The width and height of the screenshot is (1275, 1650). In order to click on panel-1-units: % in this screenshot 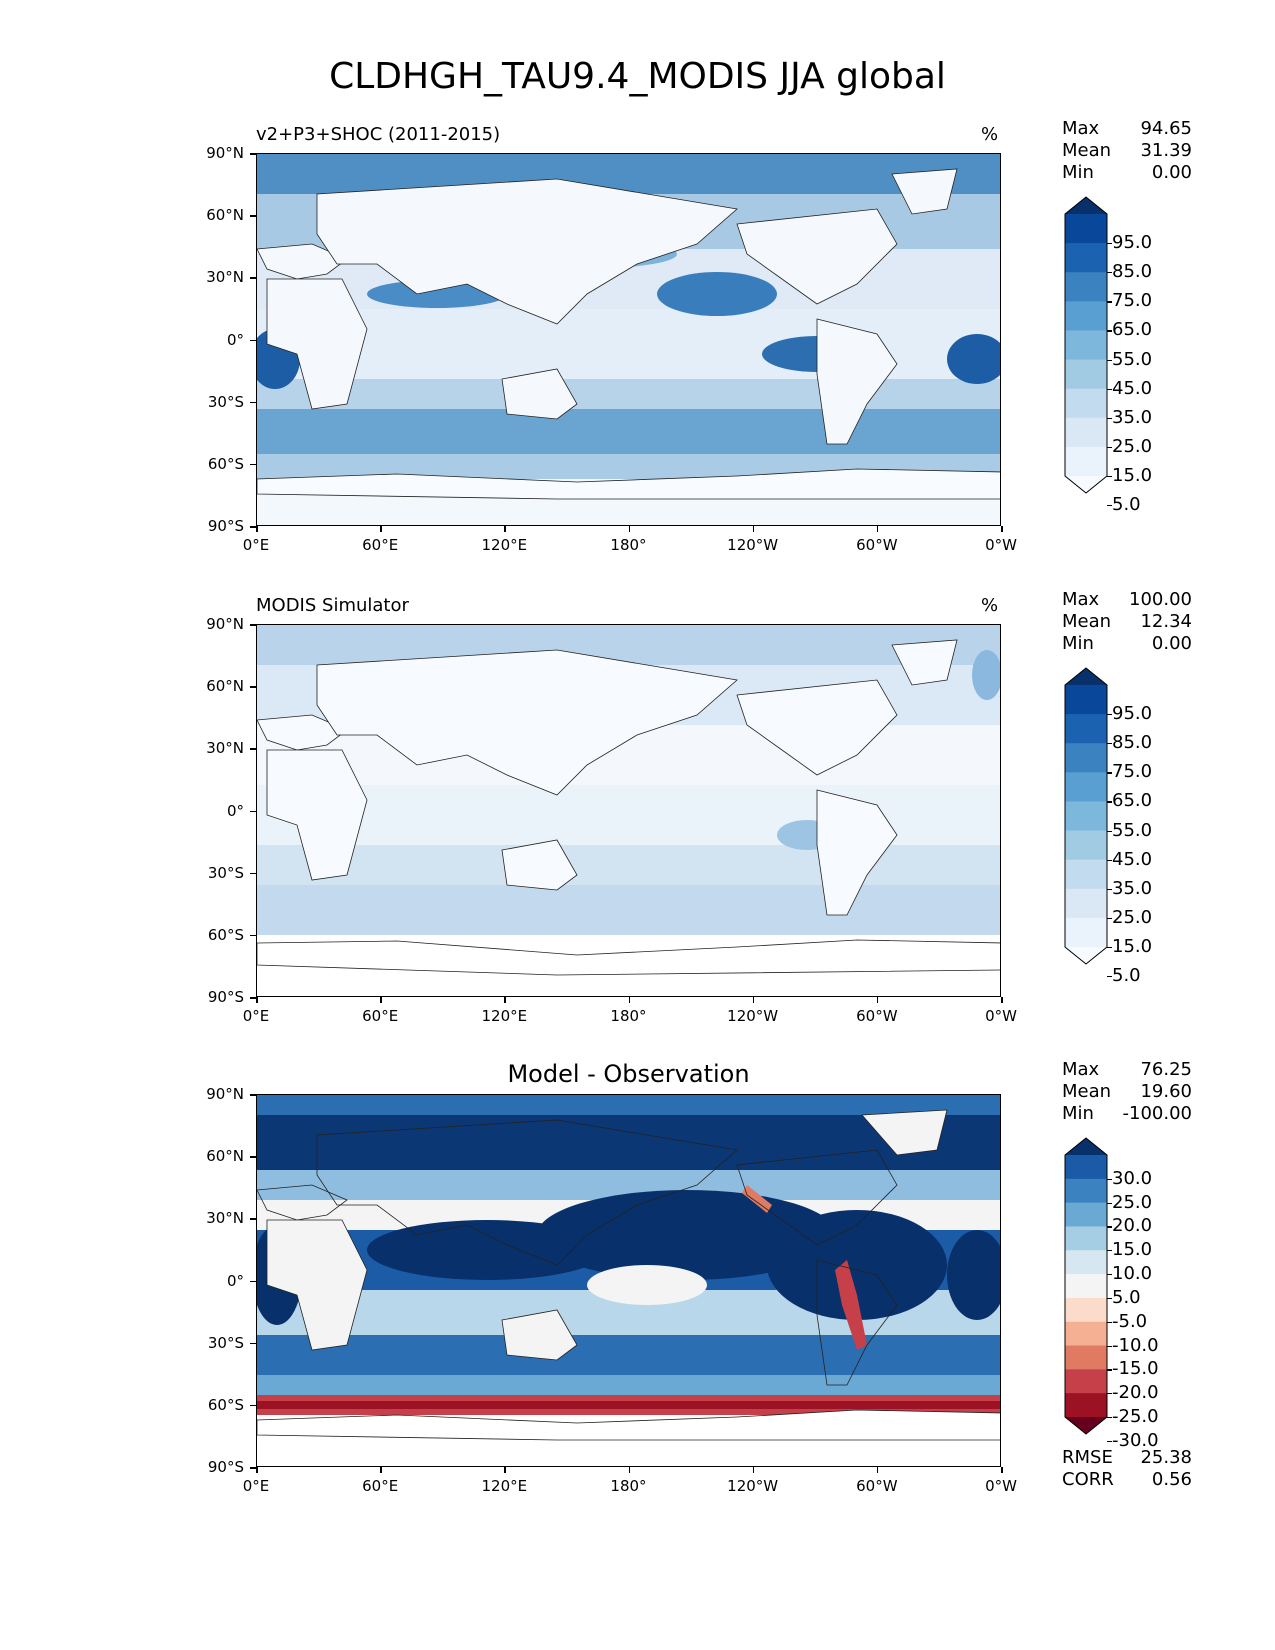, I will do `click(990, 134)`.